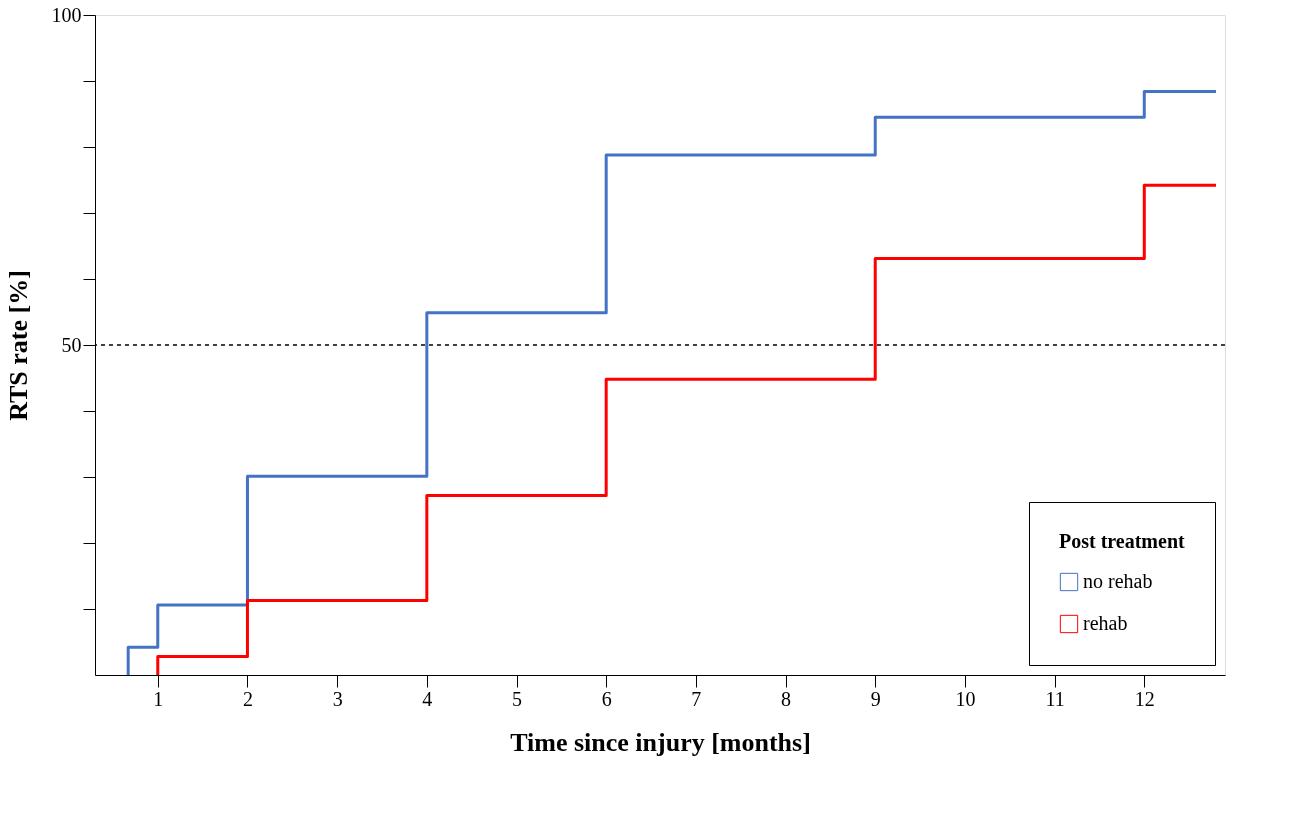 The image size is (1291, 829). I want to click on x-tick-label: 3, so click(337, 698).